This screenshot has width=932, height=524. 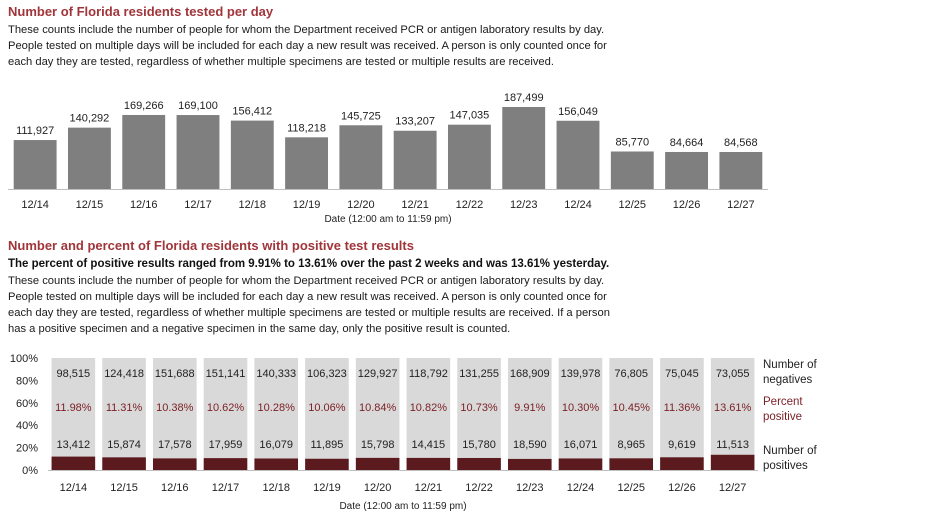 What do you see at coordinates (276, 445) in the screenshot?
I see `positives-label: 16,079` at bounding box center [276, 445].